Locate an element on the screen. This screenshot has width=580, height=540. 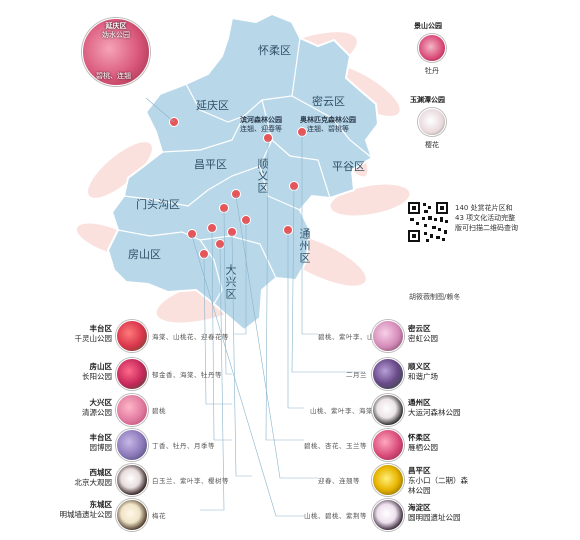
map-park-binhe-name: 滨河森林公园 is located at coordinates (261, 120).